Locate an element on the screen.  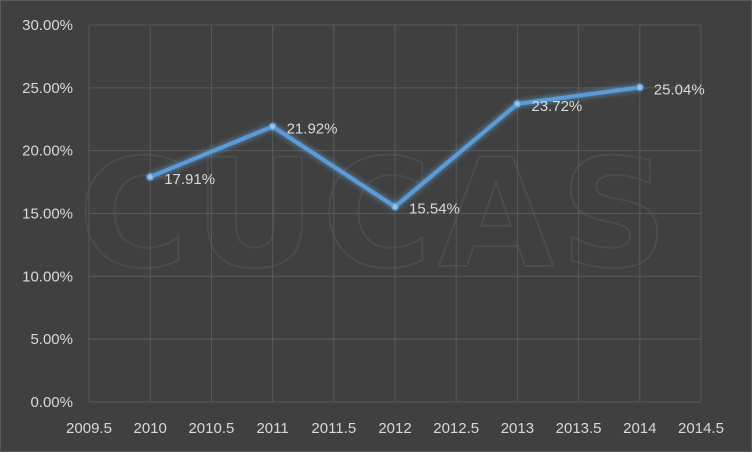
x-tick-label: 2010 is located at coordinates (150, 428).